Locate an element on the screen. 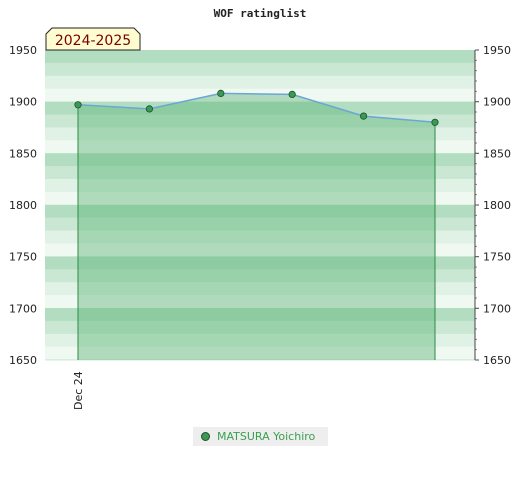 The height and width of the screenshot is (480, 520). y-tick-label-right: 1950 is located at coordinates (497, 50).